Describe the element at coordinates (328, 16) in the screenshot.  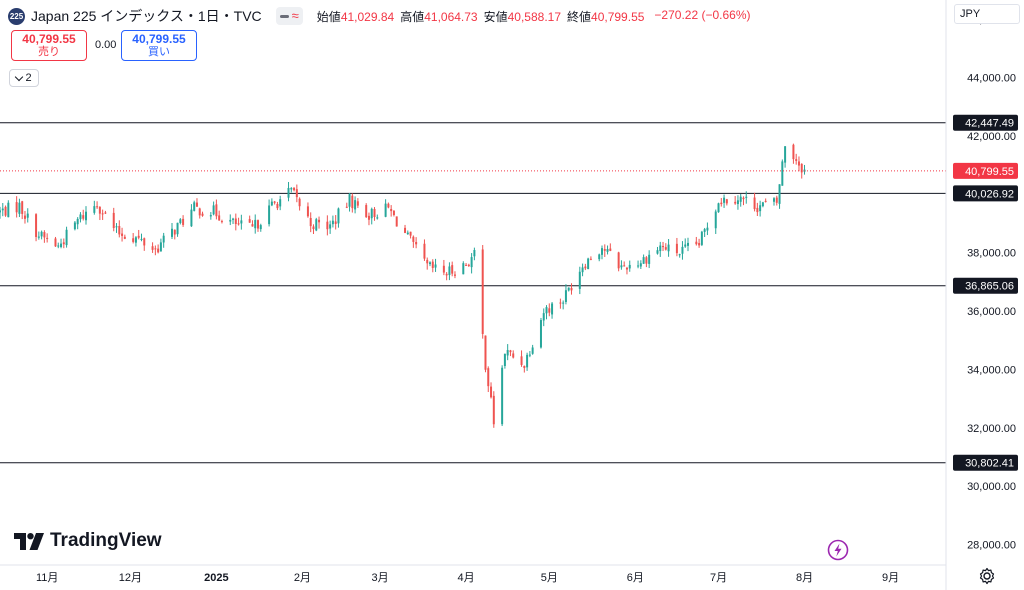
I see `open-label: 始値` at that location.